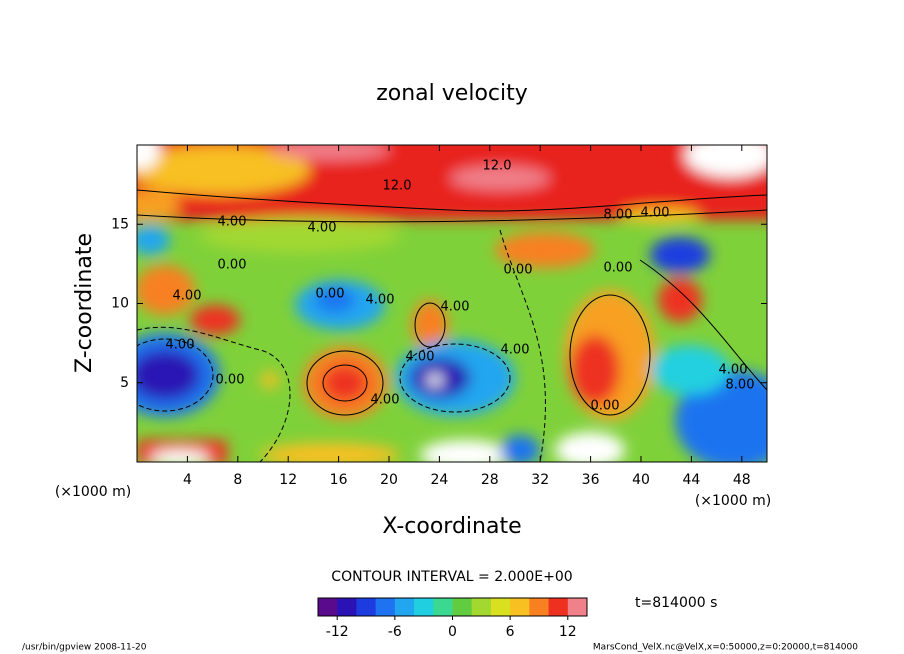  I want to click on footer-left: /usr/bin/gpview 2008-11-20, so click(84, 648).